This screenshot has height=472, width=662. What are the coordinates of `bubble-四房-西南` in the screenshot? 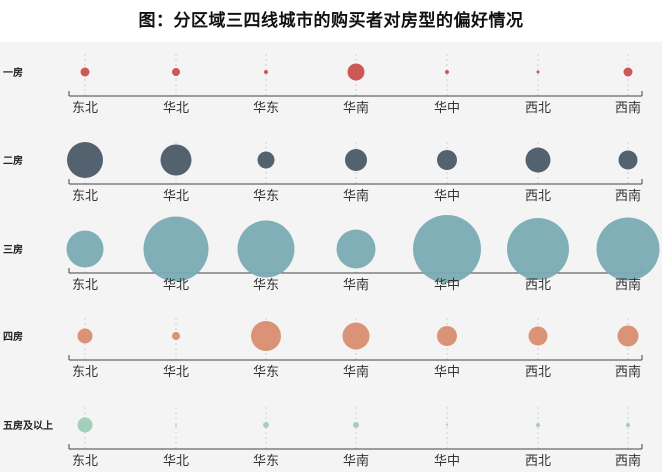 It's located at (628, 336).